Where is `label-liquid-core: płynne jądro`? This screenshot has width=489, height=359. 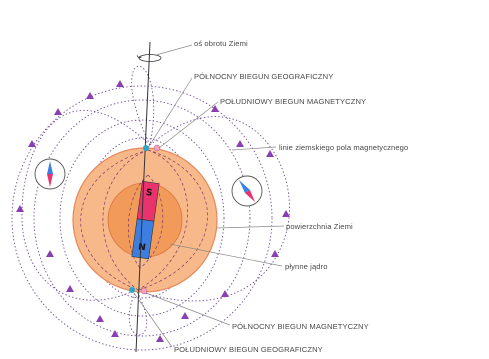 label-liquid-core: płynne jądro is located at coordinates (306, 266).